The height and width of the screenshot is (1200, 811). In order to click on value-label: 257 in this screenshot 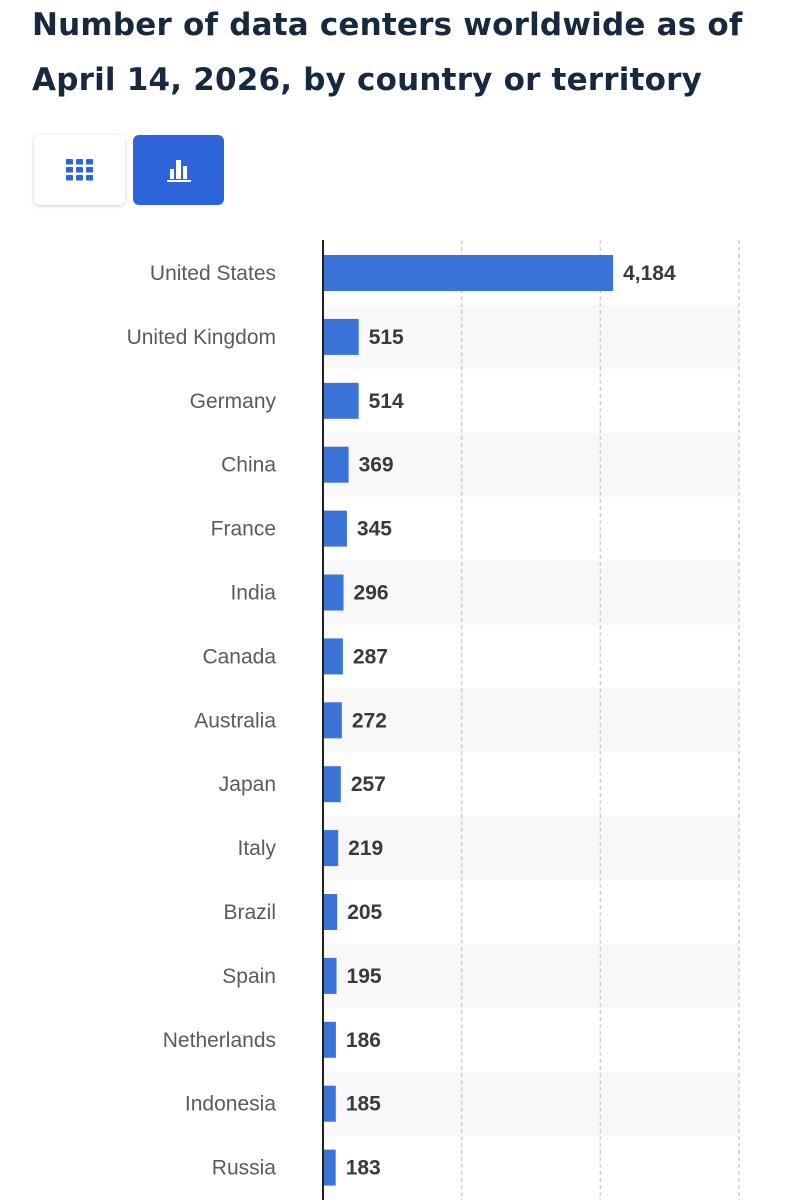, I will do `click(368, 784)`.